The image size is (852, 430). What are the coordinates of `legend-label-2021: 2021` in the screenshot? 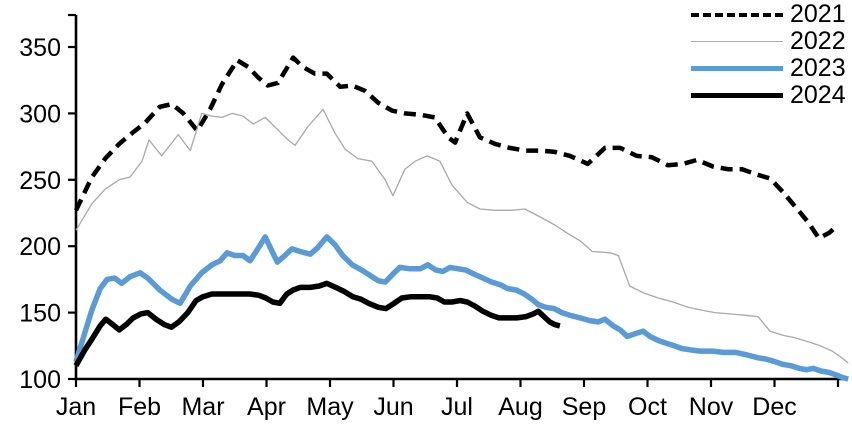 It's located at (818, 14).